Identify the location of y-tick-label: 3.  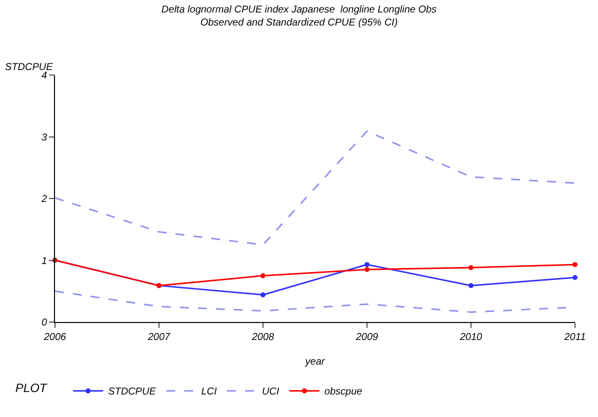
(44, 138).